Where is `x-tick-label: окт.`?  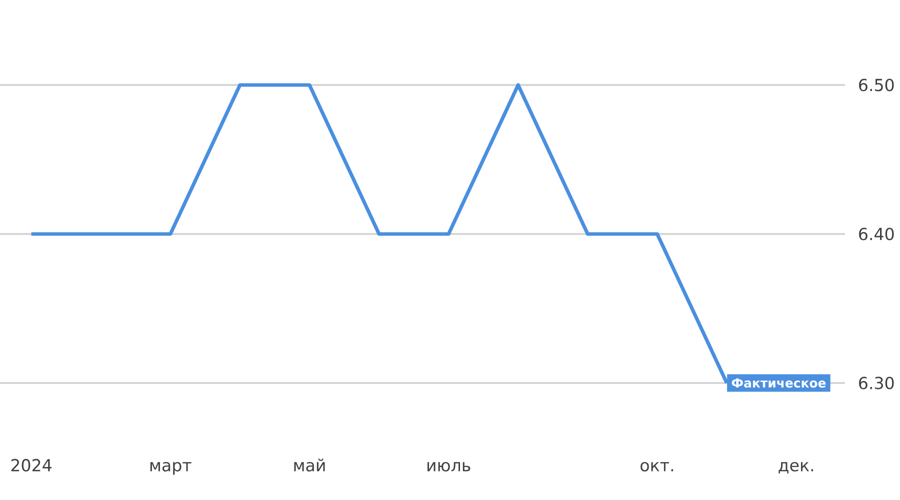
x-tick-label: окт. is located at coordinates (657, 467).